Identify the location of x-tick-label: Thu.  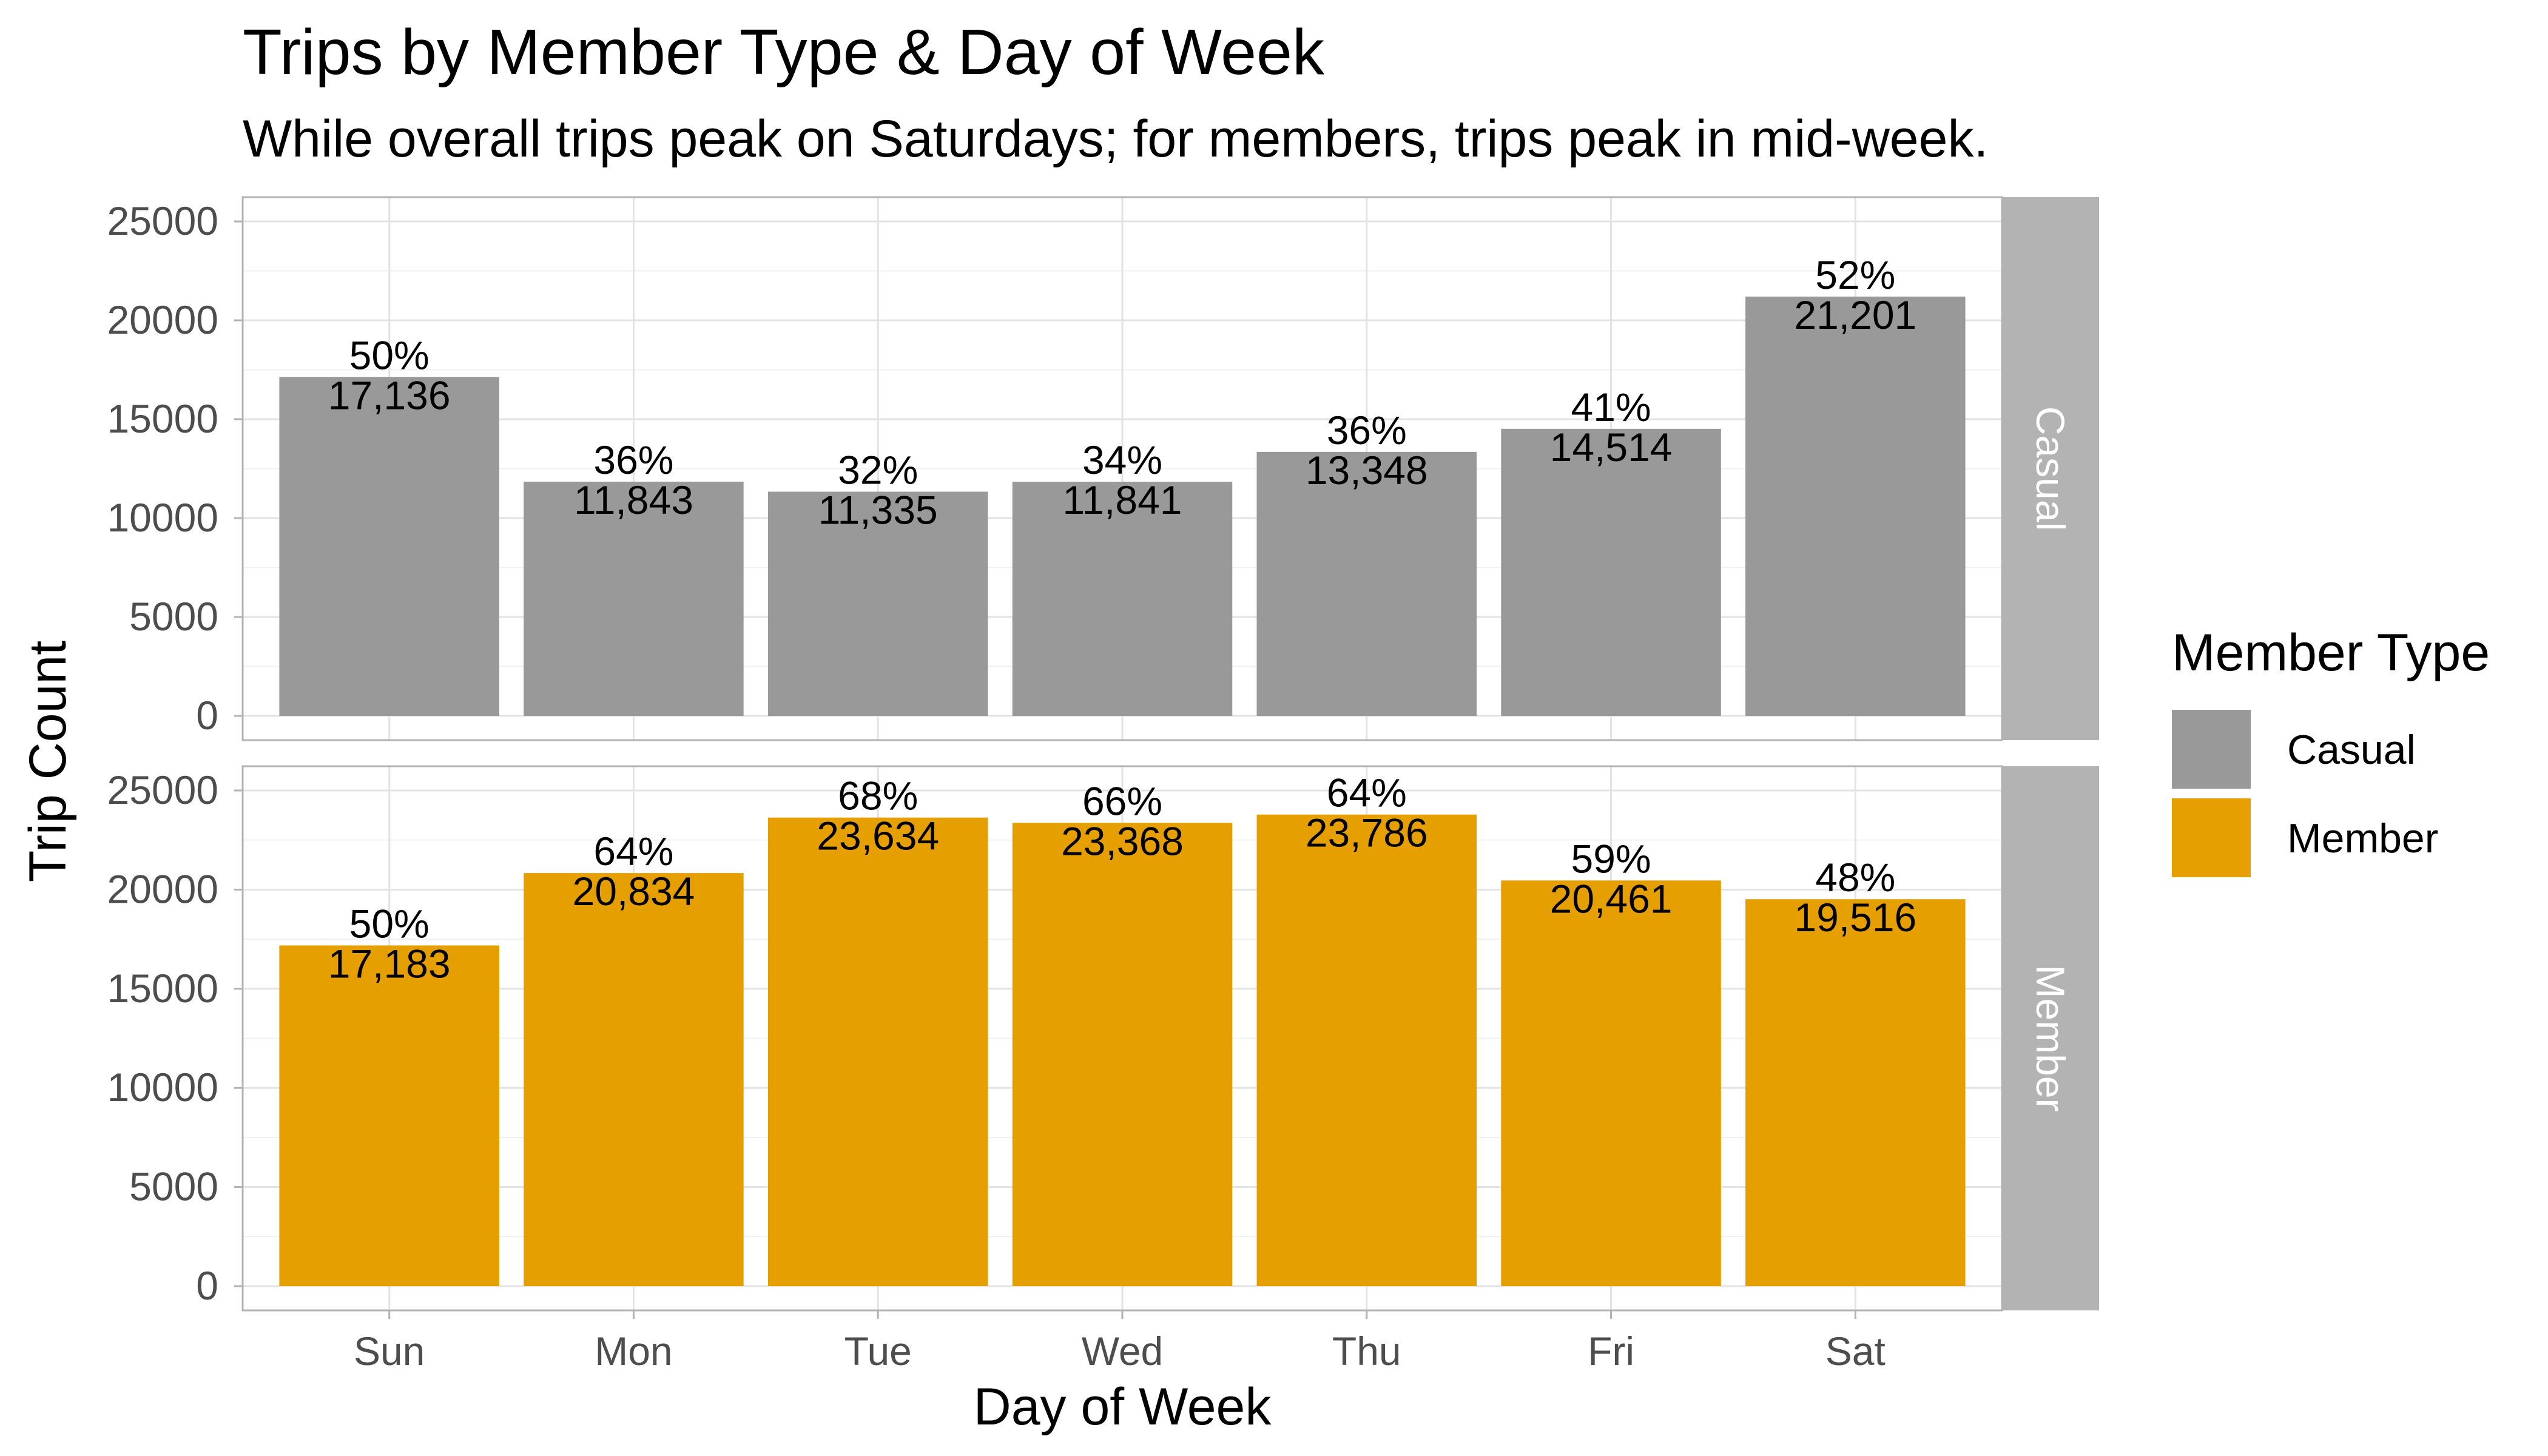
(1366, 1351).